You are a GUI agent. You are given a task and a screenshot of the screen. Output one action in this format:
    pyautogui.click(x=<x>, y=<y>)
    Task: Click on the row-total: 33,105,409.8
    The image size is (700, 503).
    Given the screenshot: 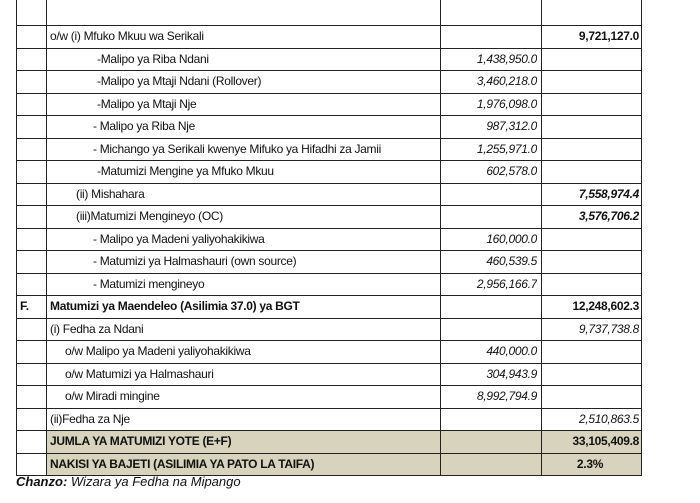 What is the action you would take?
    pyautogui.click(x=605, y=441)
    